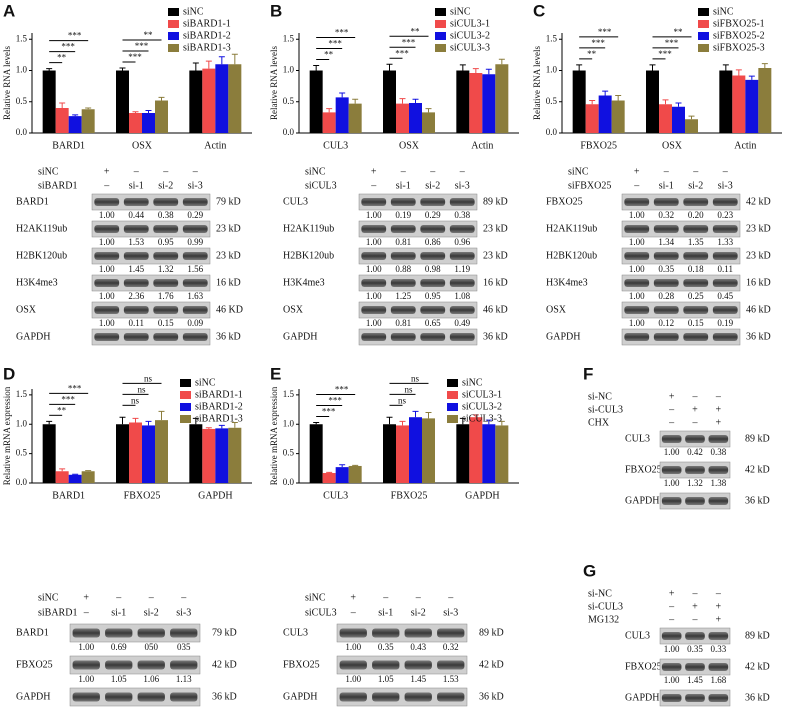 This screenshot has height=713, width=798. I want to click on quantification: 0.15, so click(696, 323).